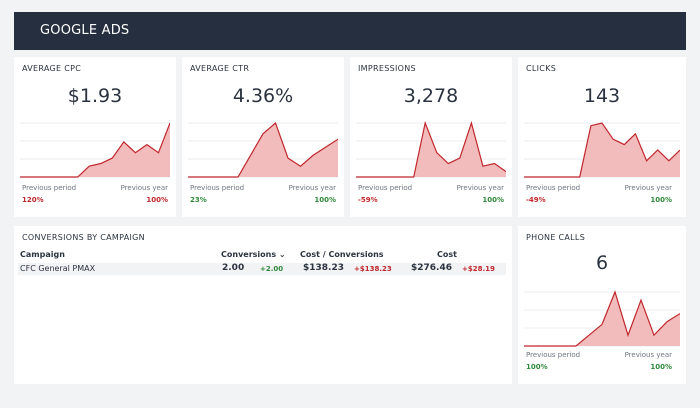  I want to click on metric-label: AVERAGE CTR, so click(220, 68).